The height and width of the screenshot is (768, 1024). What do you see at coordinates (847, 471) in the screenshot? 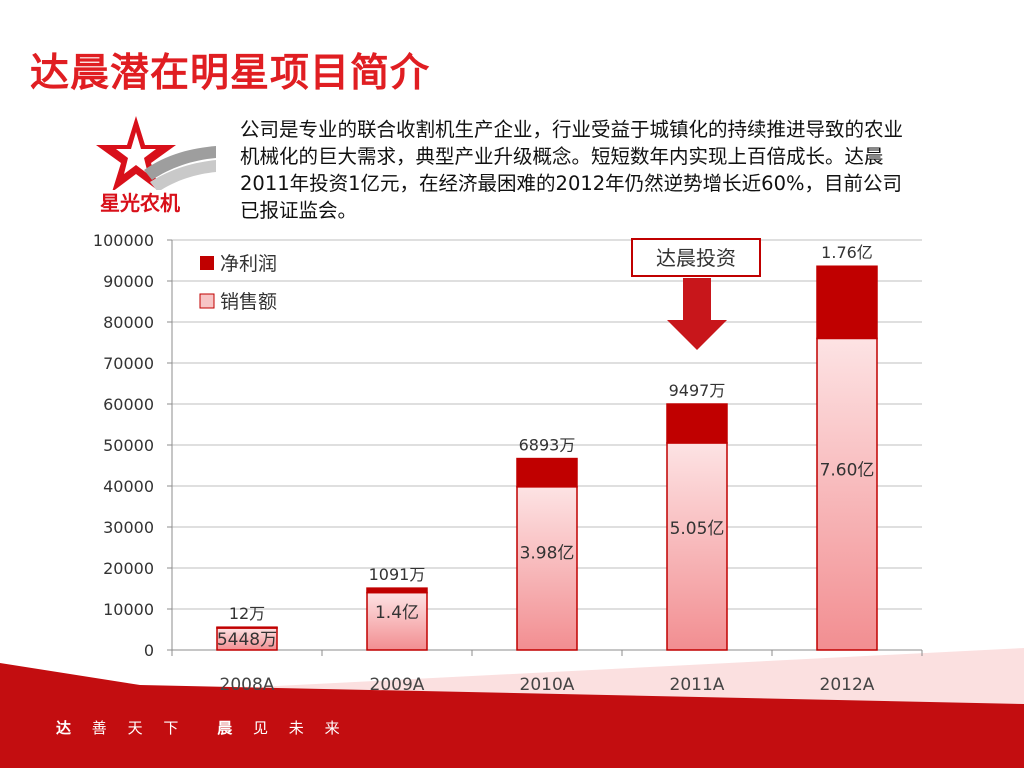
I see `data-label-sales: 7.60亿` at bounding box center [847, 471].